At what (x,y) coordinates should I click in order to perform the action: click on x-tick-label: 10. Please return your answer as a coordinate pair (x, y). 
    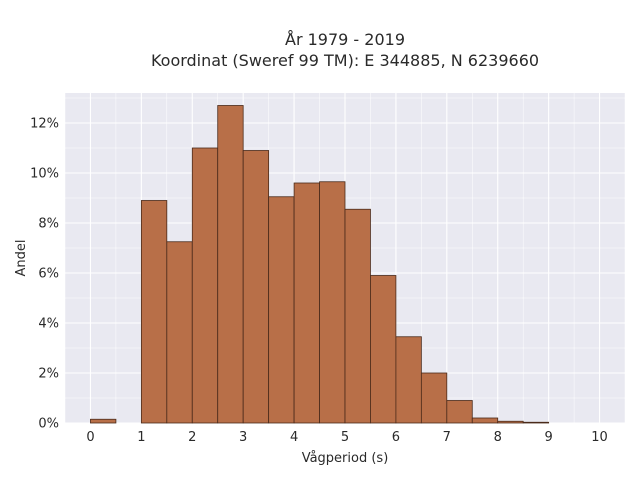
    Looking at the image, I should click on (599, 437).